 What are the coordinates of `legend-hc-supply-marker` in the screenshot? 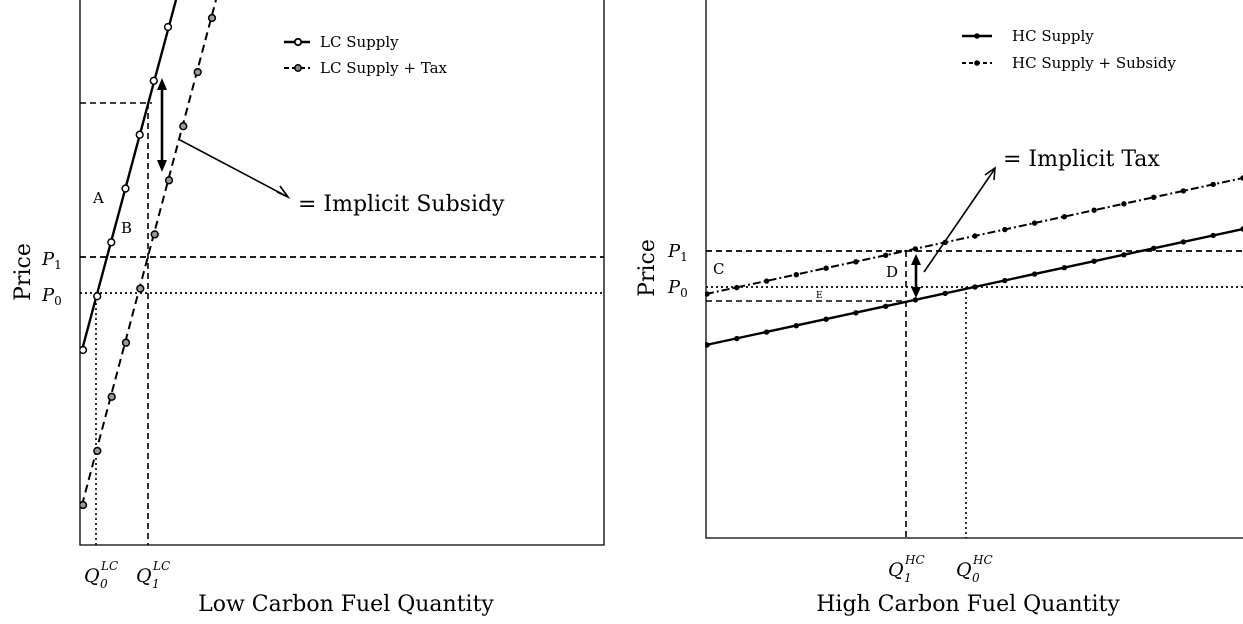 It's located at (977, 36).